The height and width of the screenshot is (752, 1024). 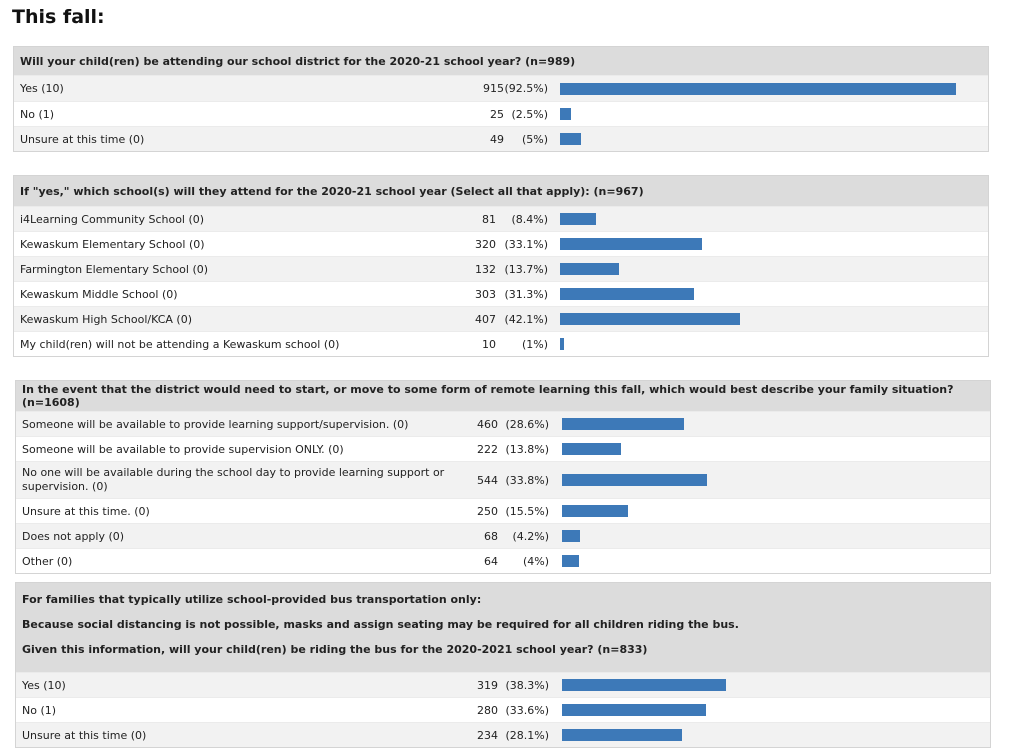 I want to click on answer-count: 222, so click(x=487, y=449).